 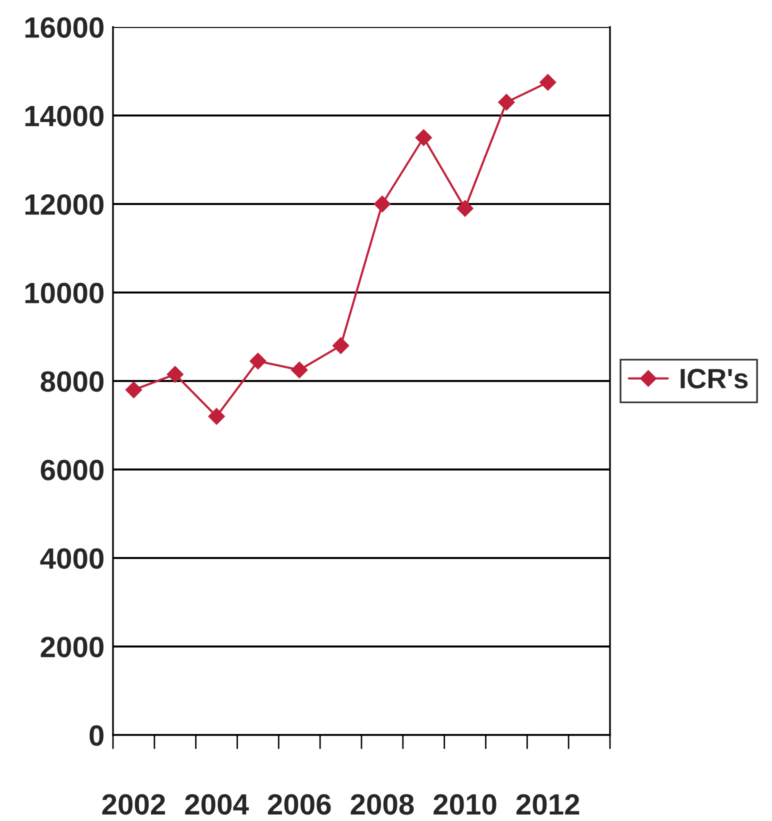 What do you see at coordinates (714, 378) in the screenshot?
I see `legend-label: ICR's` at bounding box center [714, 378].